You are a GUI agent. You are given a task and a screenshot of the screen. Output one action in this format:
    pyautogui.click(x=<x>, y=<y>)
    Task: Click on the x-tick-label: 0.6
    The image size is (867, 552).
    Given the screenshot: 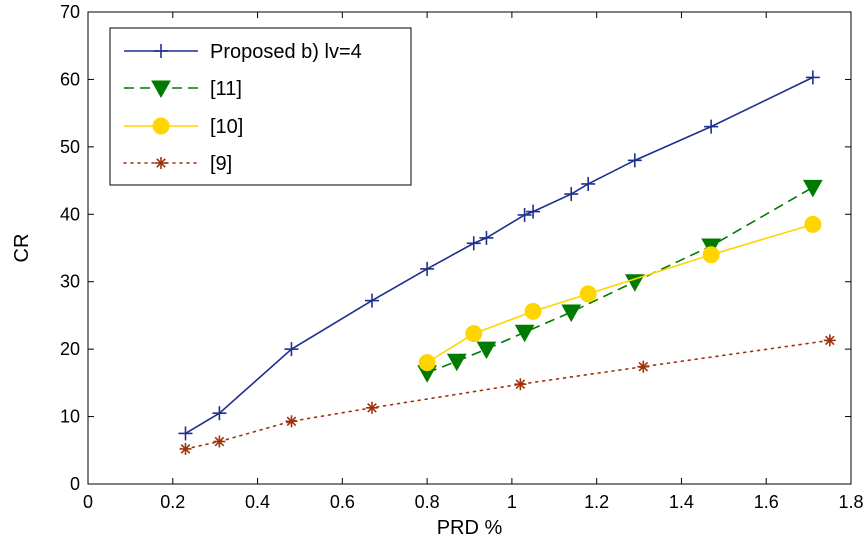 What is the action you would take?
    pyautogui.click(x=342, y=502)
    